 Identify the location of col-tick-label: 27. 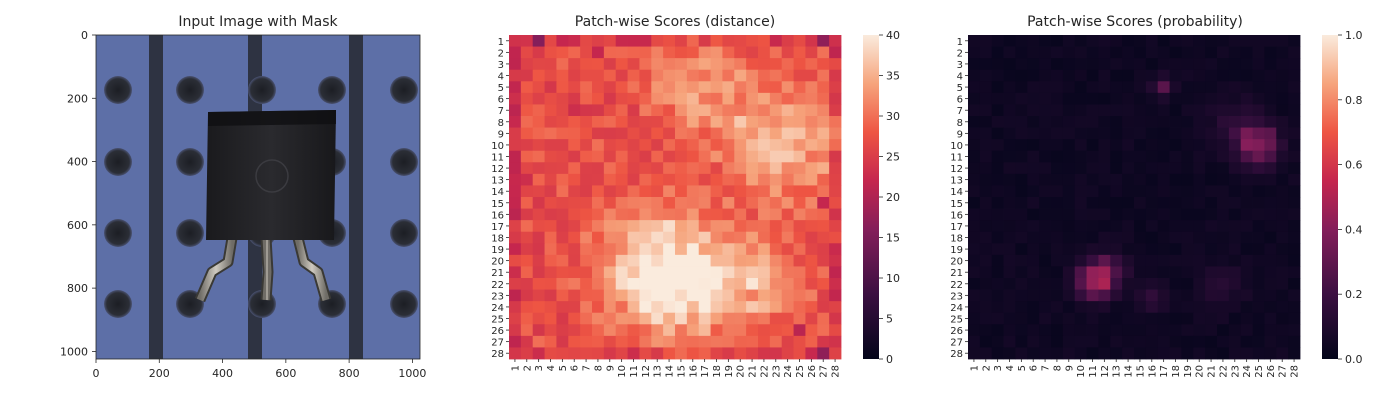
(1283, 371).